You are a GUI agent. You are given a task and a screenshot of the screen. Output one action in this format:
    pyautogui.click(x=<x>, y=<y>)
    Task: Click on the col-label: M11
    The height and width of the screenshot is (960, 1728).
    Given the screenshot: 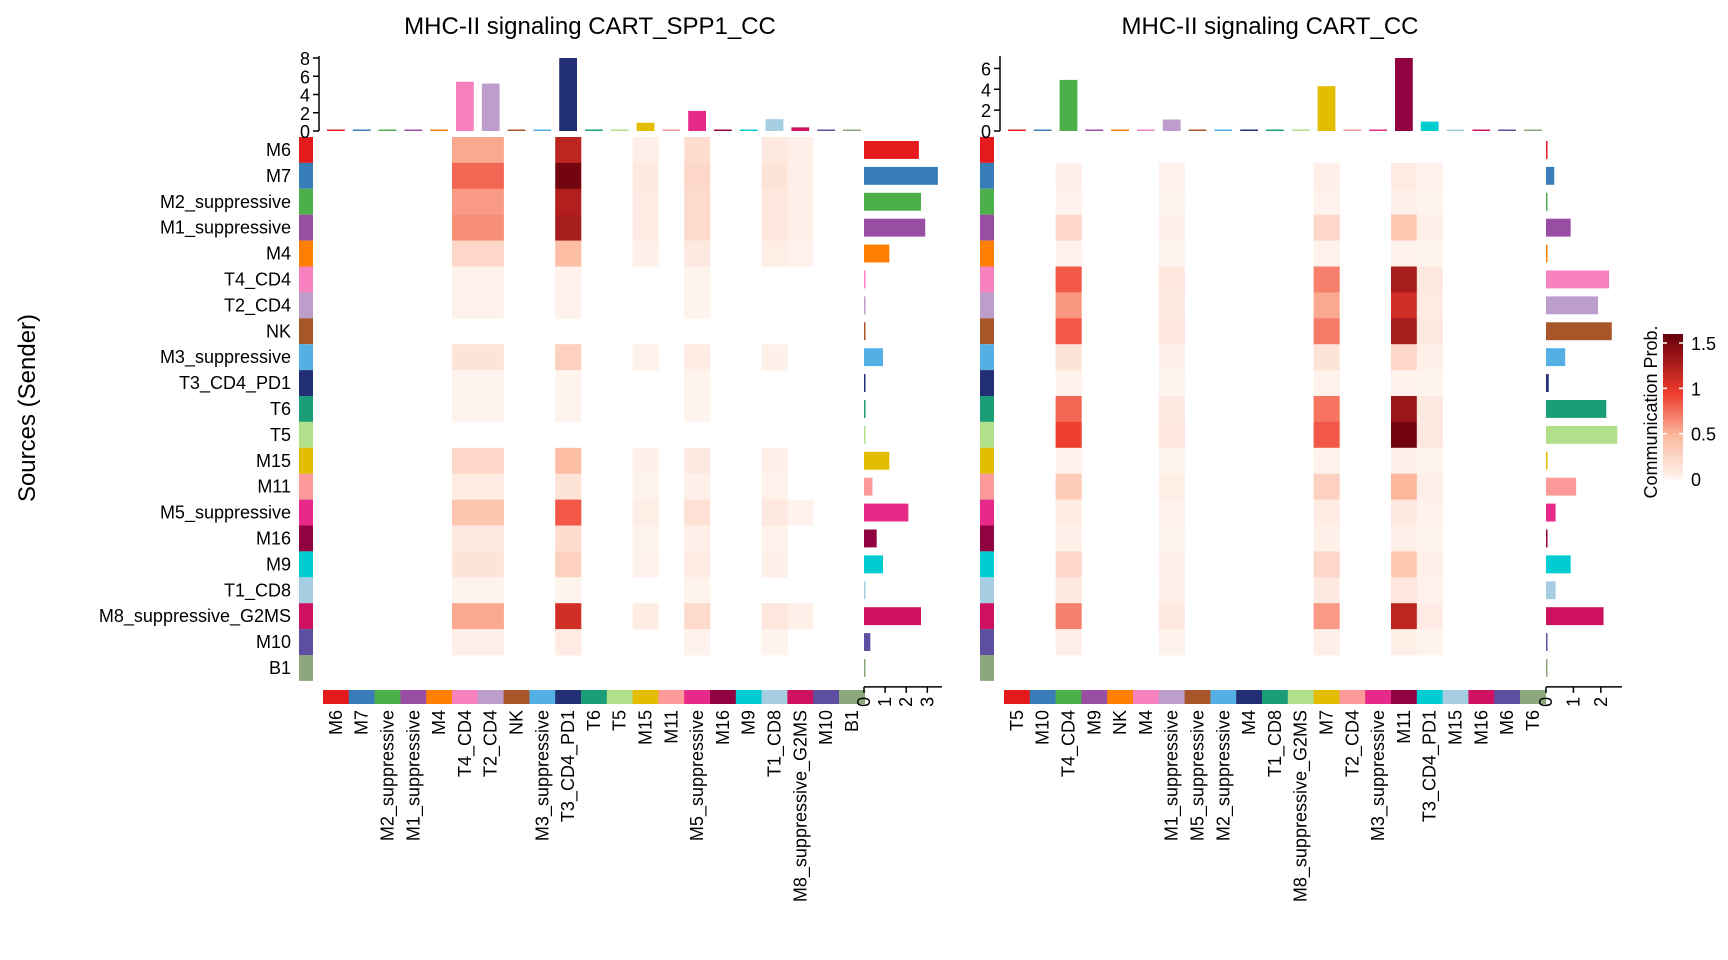 What is the action you would take?
    pyautogui.click(x=671, y=727)
    